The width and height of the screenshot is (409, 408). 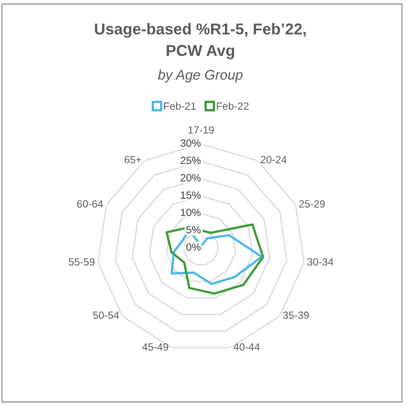 What do you see at coordinates (200, 41) in the screenshot?
I see `chart-title: Usage-based %R1-5, Feb’22, PCW Avg` at bounding box center [200, 41].